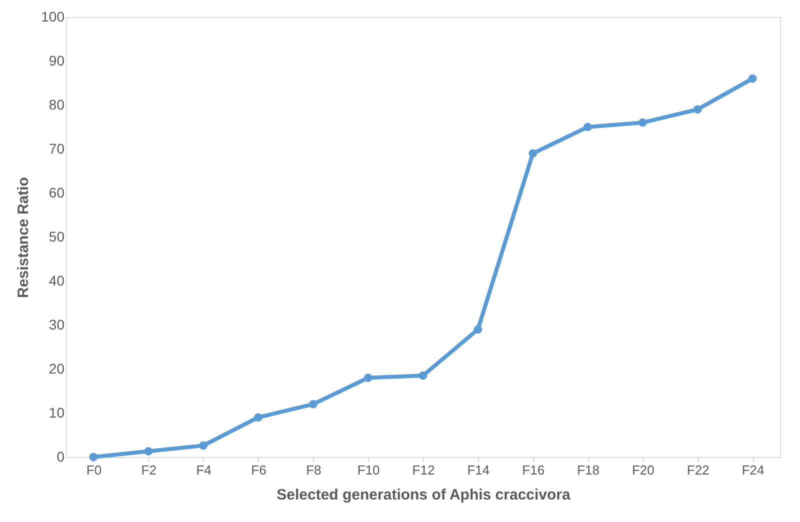  Describe the element at coordinates (588, 470) in the screenshot. I see `x-tick-label: F18` at that location.